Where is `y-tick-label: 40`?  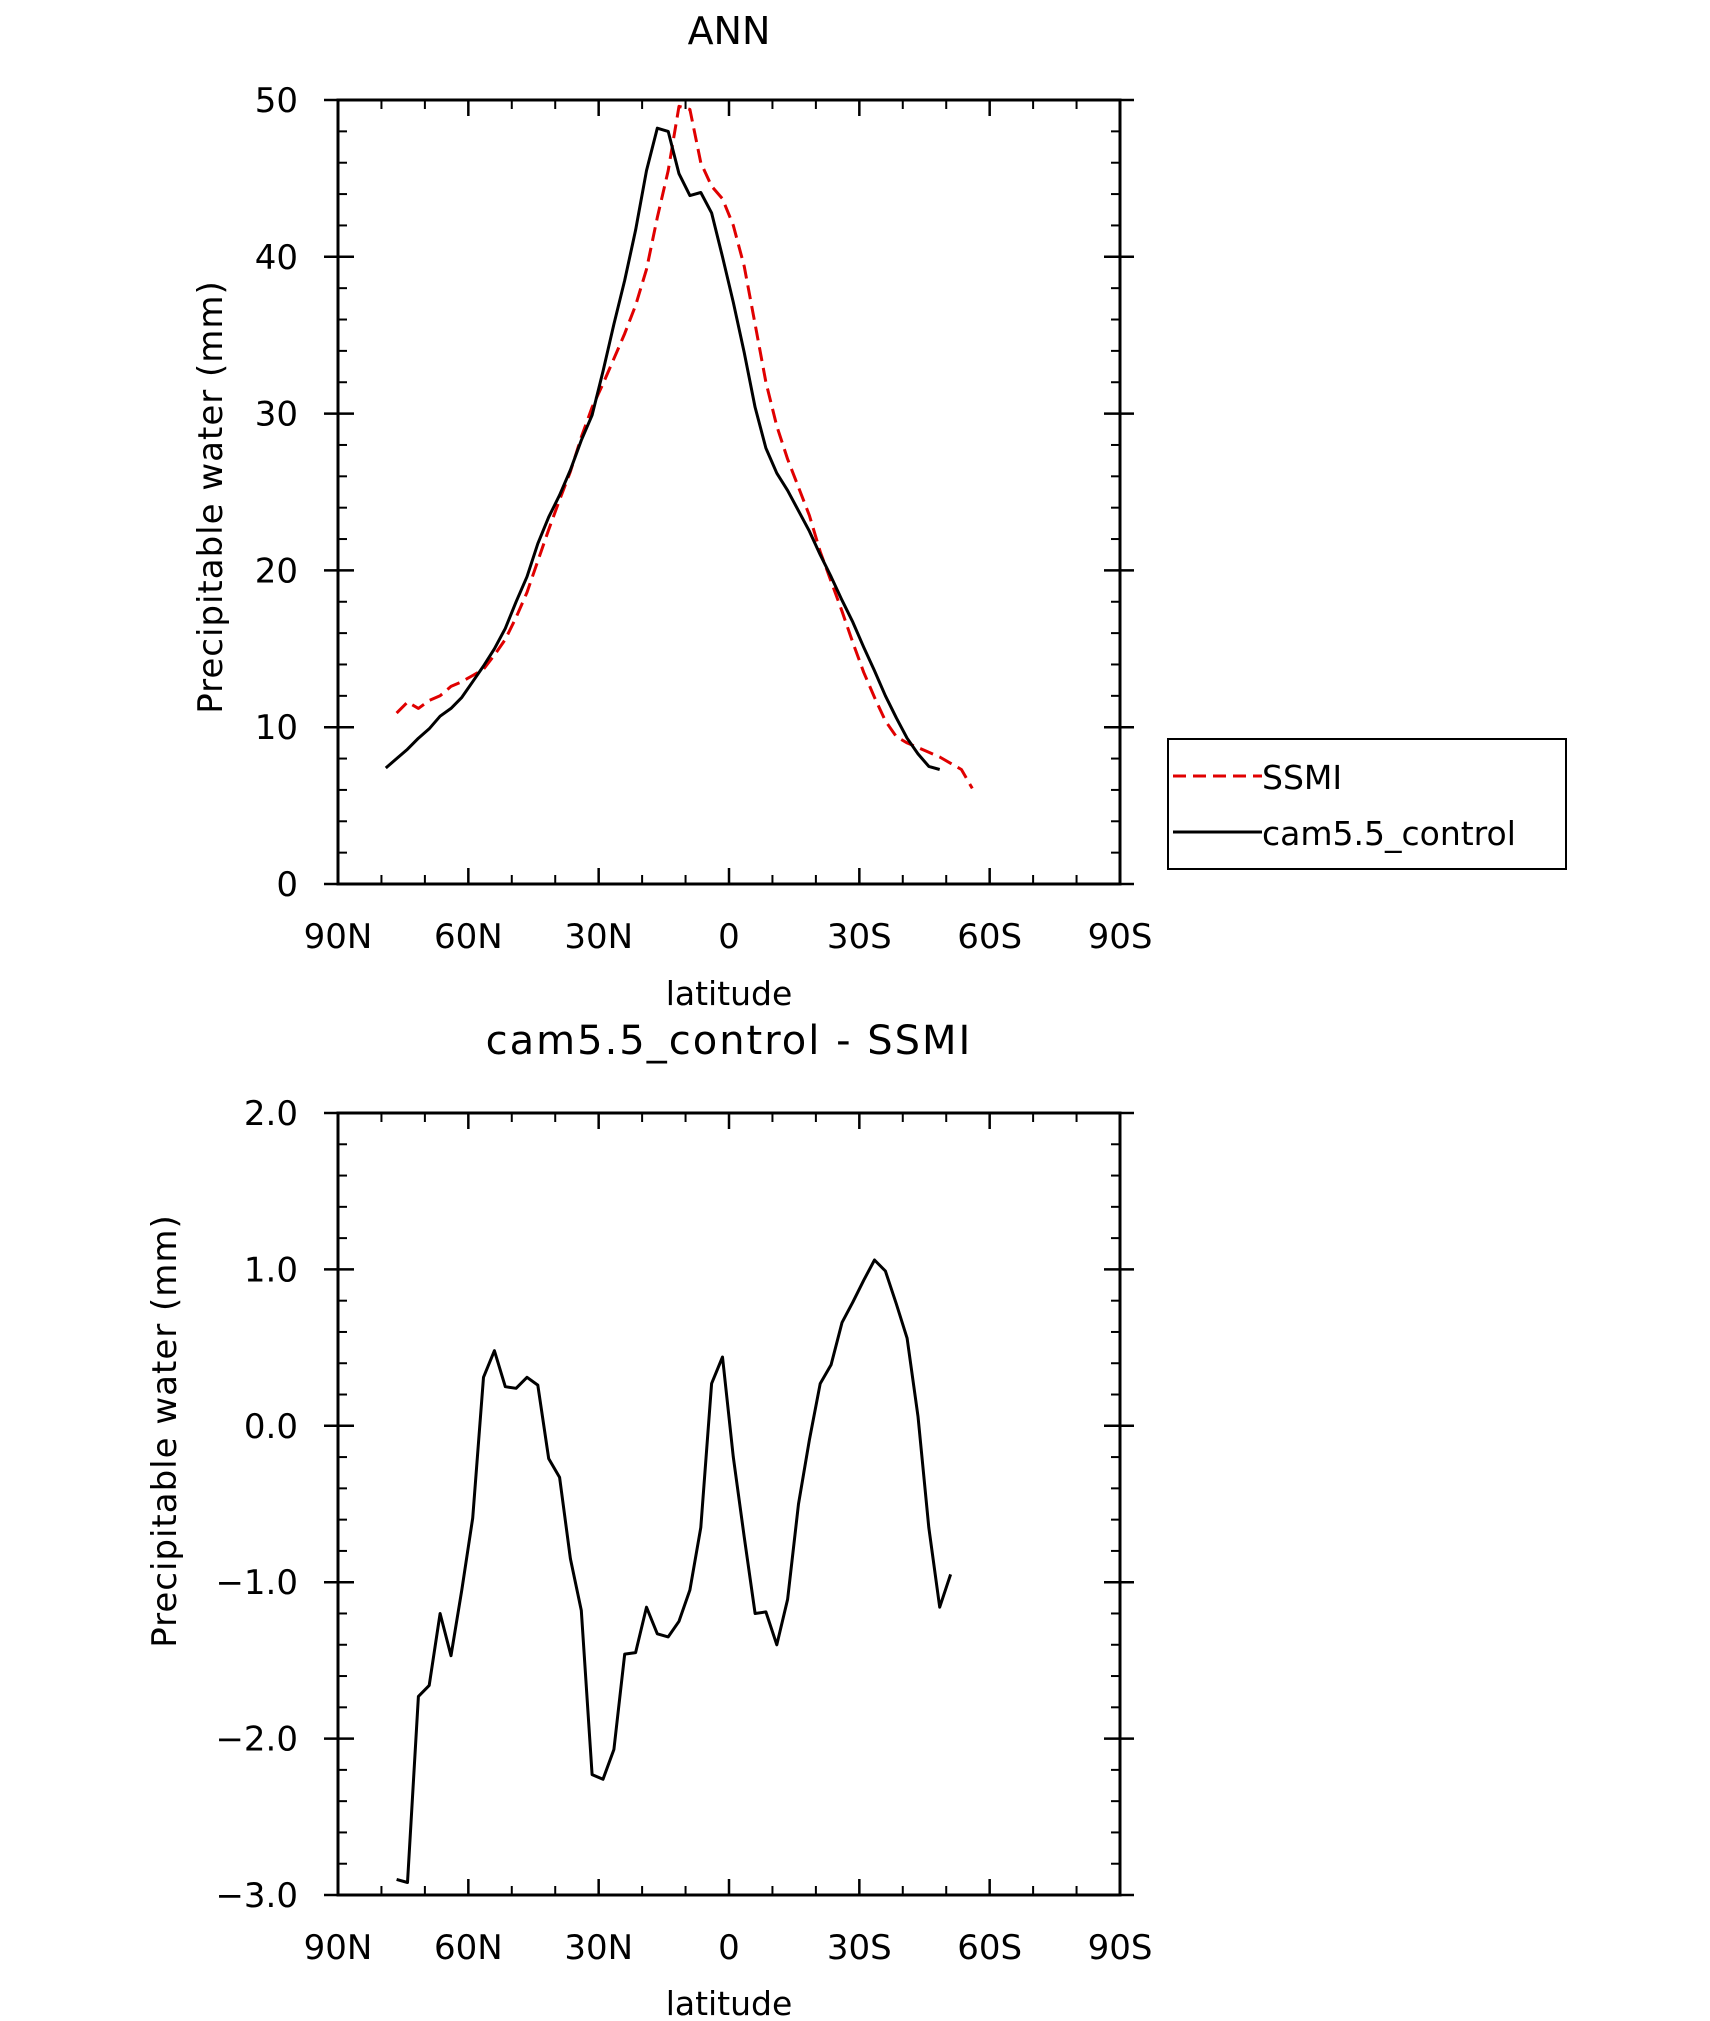
y-tick-label: 40 is located at coordinates (276, 258).